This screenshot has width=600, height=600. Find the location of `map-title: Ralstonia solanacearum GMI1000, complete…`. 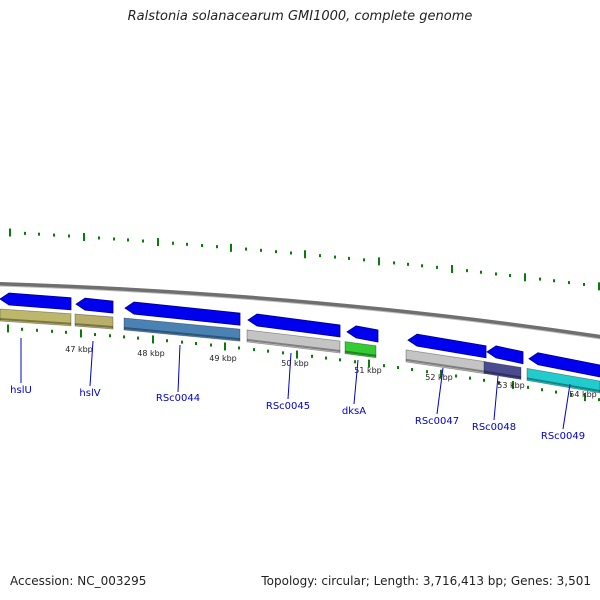

map-title: Ralstonia solanacearum GMI1000, complete… is located at coordinates (300, 16).